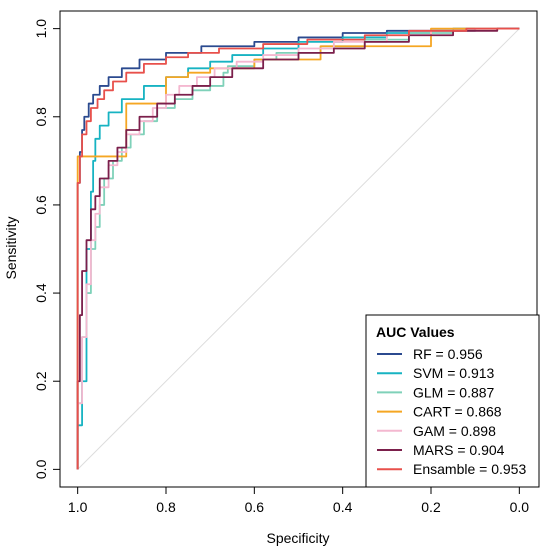 This screenshot has width=547, height=550. What do you see at coordinates (457, 412) in the screenshot?
I see `legend-entry-label: CART = 0.868` at bounding box center [457, 412].